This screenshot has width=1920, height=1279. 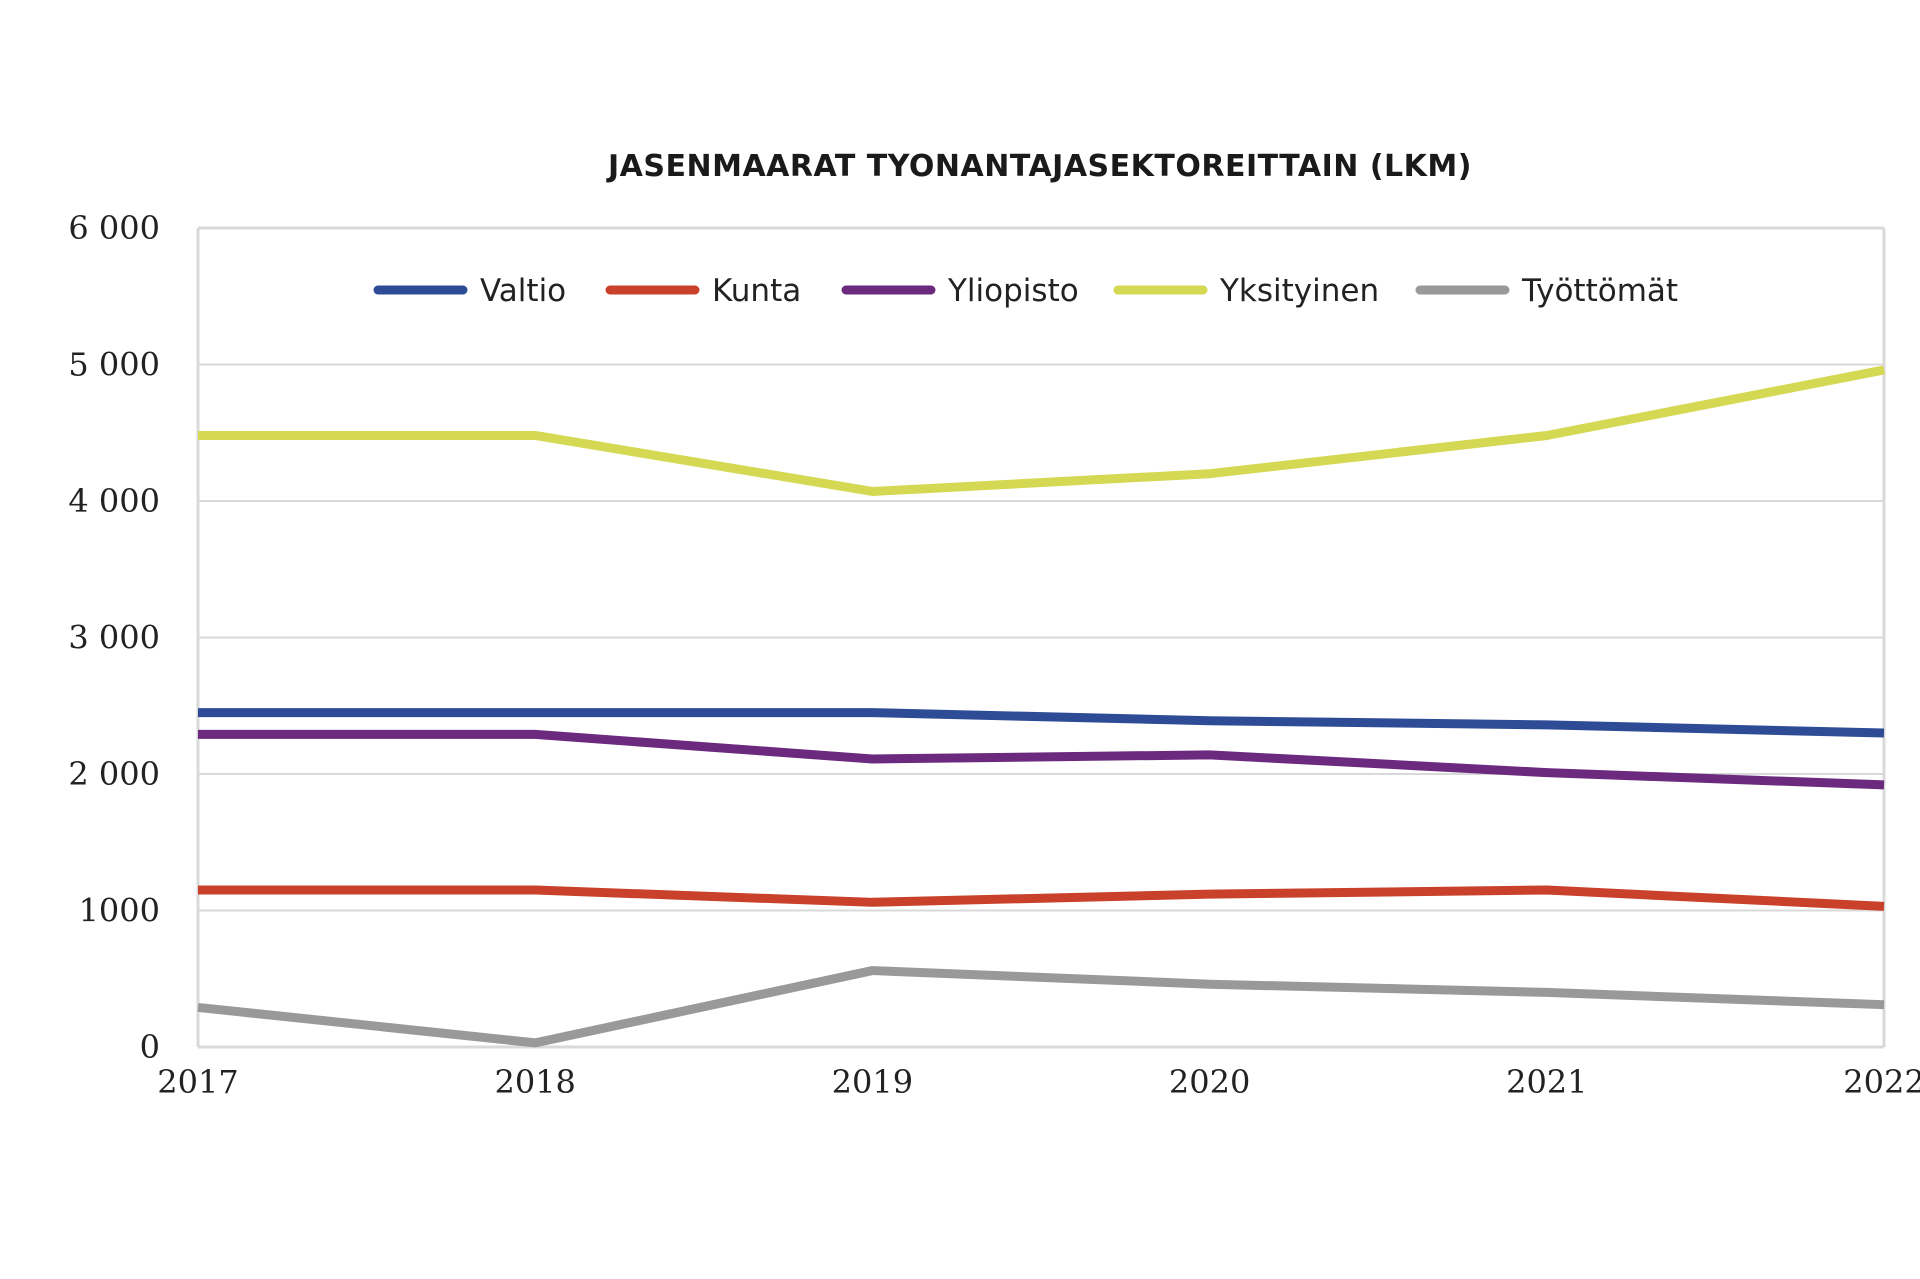 I want to click on x-tick-label: 2017, so click(x=197, y=1082).